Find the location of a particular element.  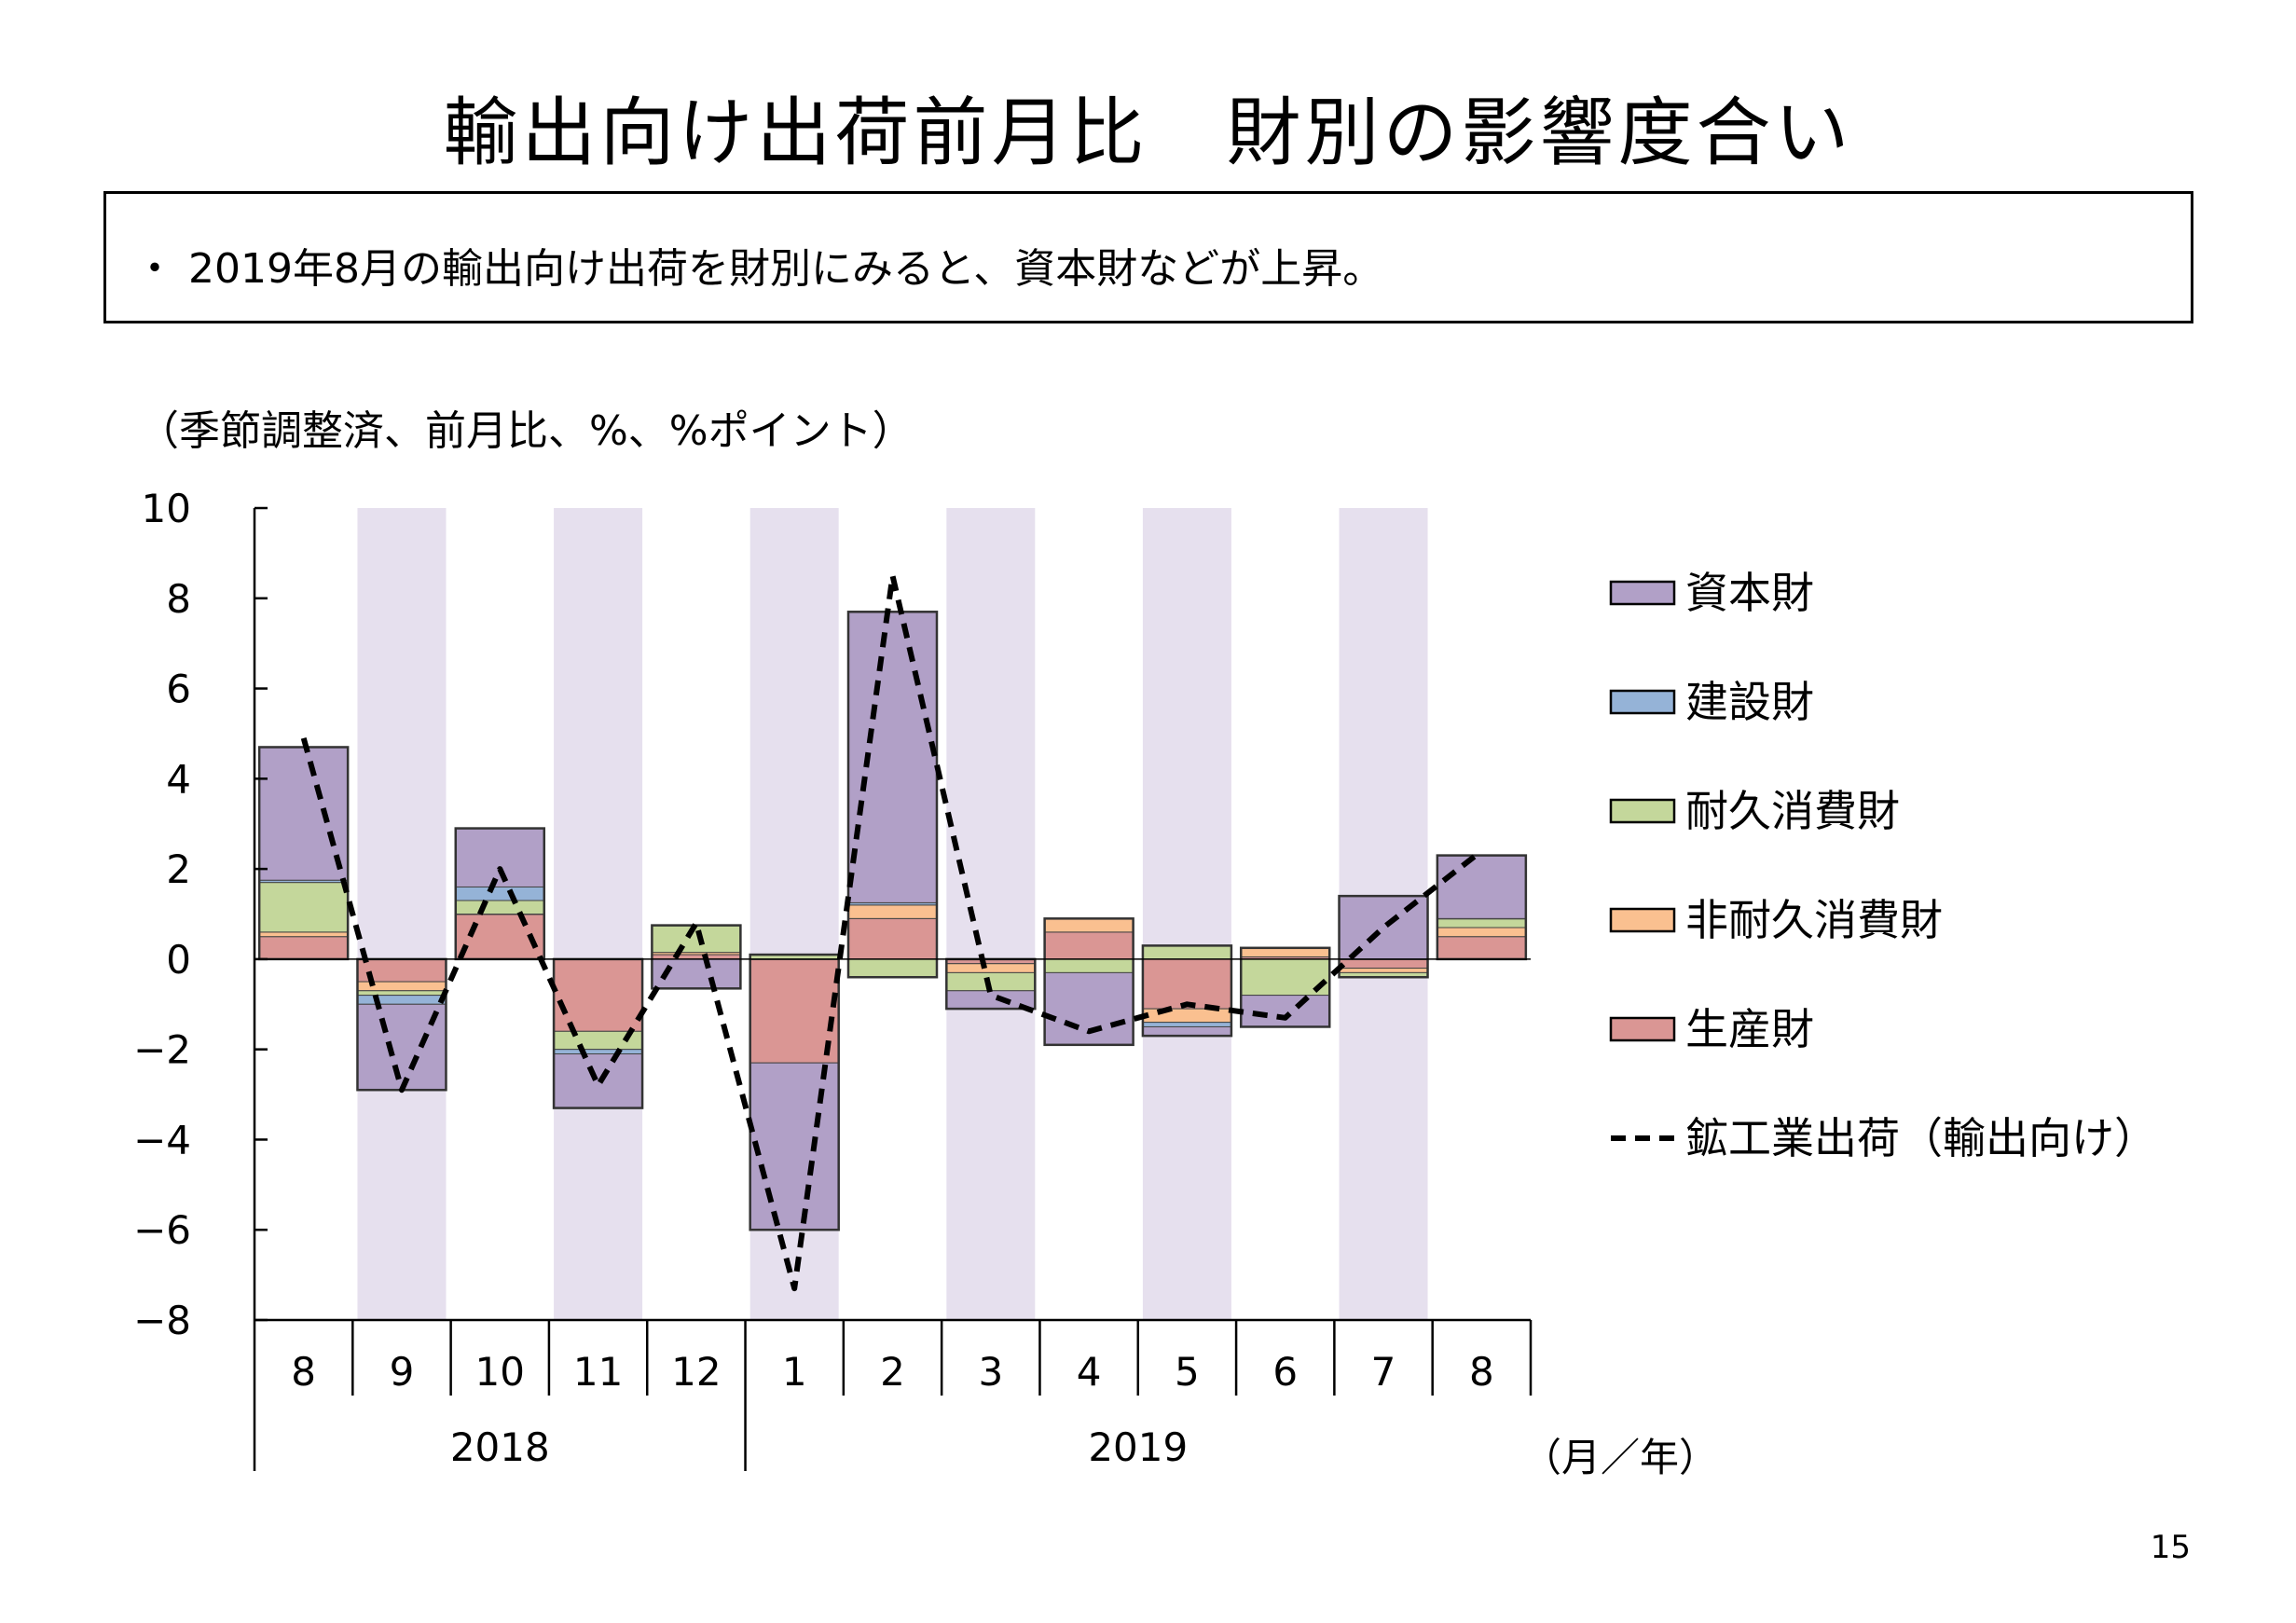

page-title: 輸出向け出荷前月比 財別の影響度合い is located at coordinates (1148, 132).